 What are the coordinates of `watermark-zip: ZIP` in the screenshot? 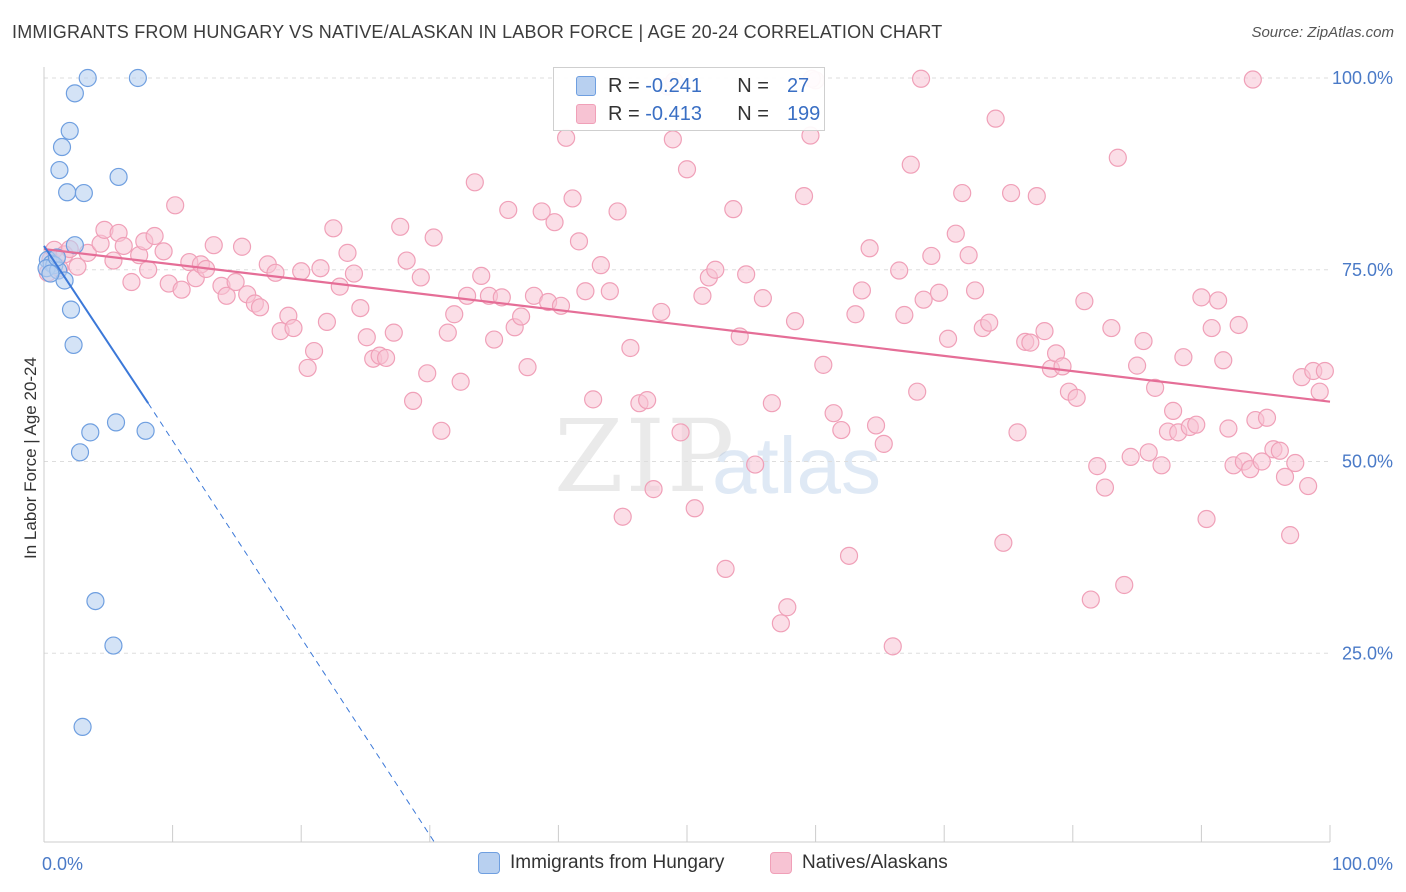 It's located at (645, 456).